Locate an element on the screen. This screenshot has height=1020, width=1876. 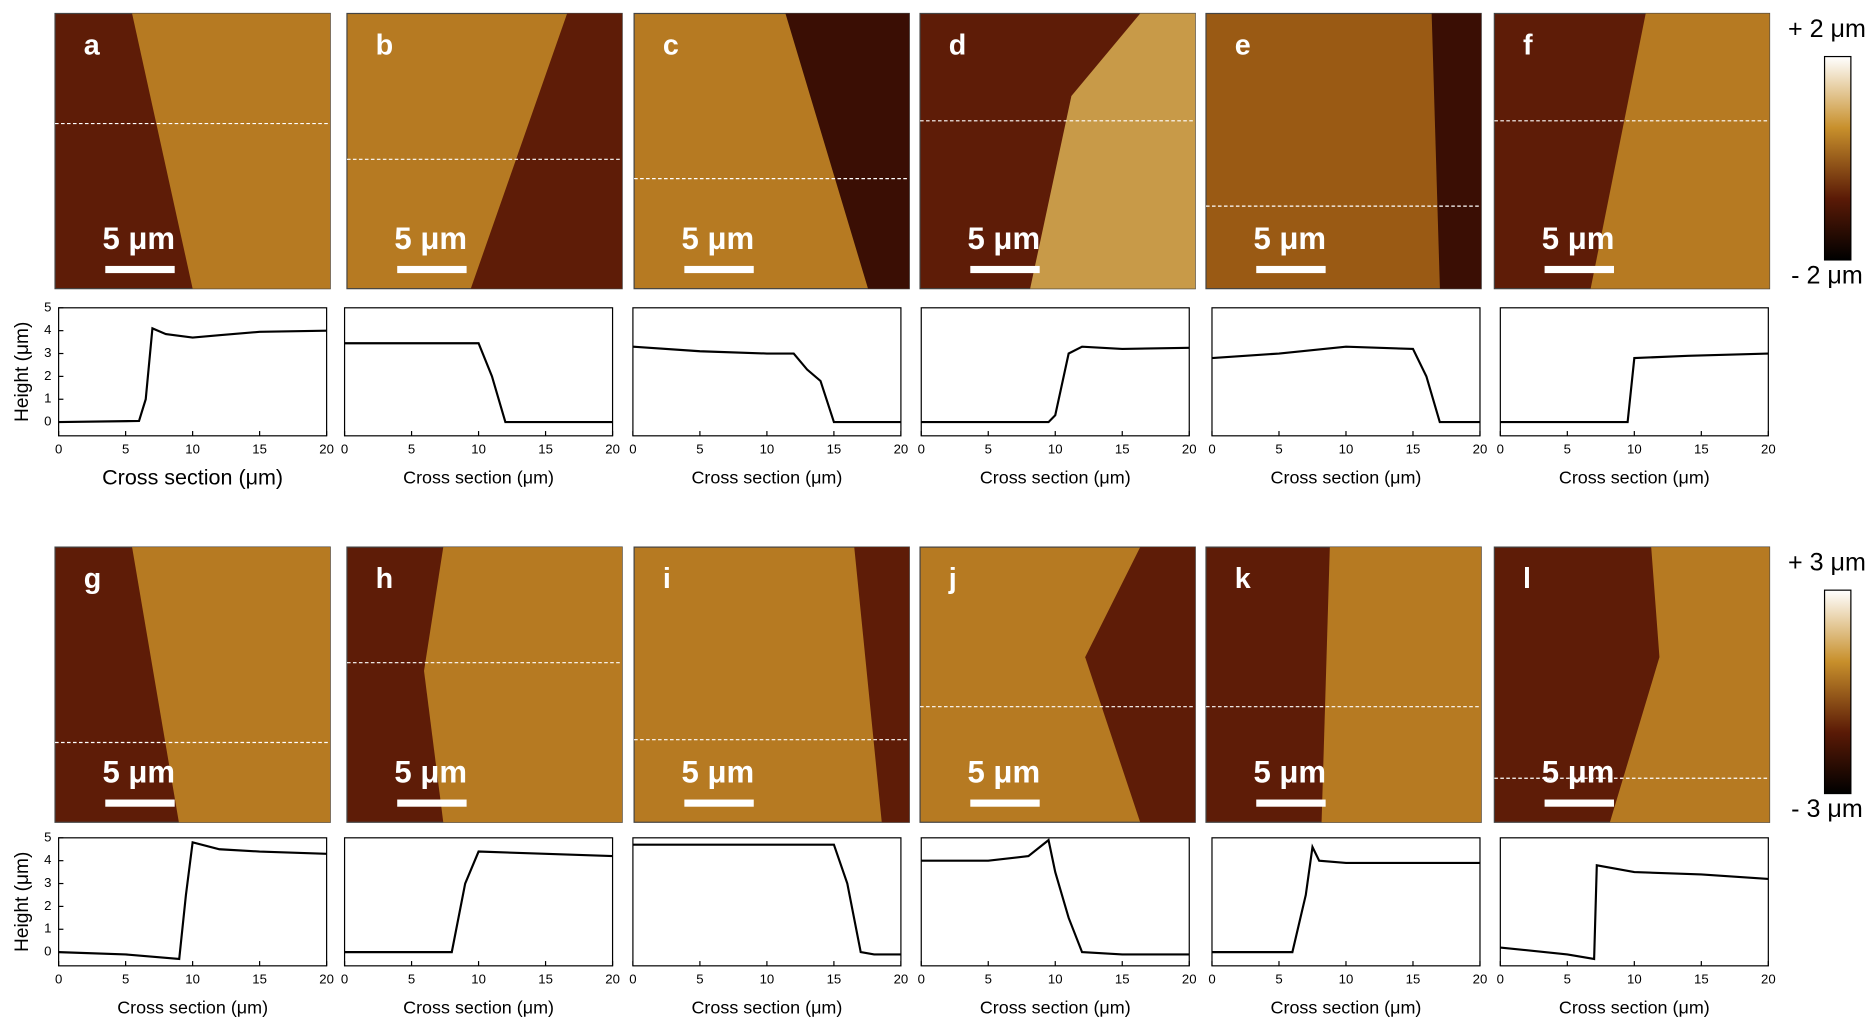
y-tick-label: 3 is located at coordinates (47, 352).